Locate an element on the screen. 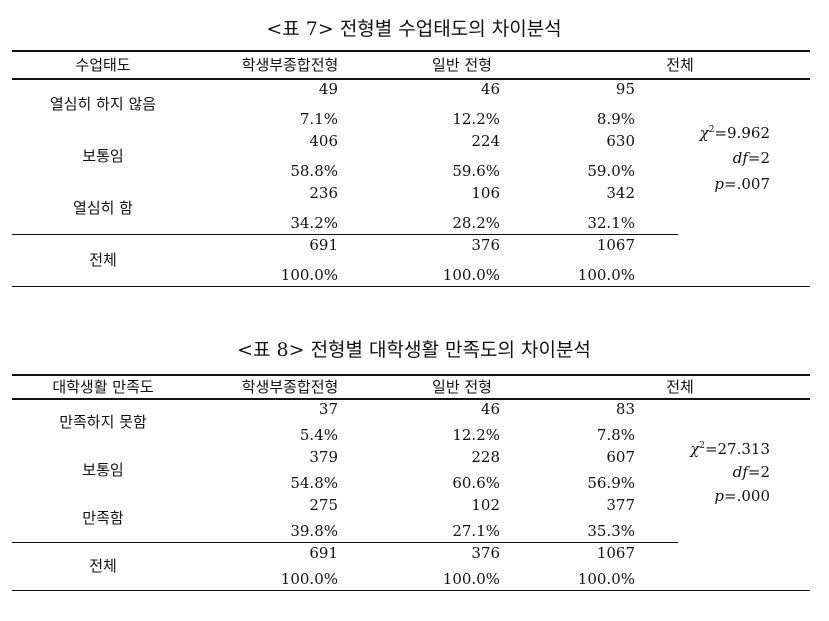 The width and height of the screenshot is (829, 621). percent-cell: 59.6% is located at coordinates (476, 171).